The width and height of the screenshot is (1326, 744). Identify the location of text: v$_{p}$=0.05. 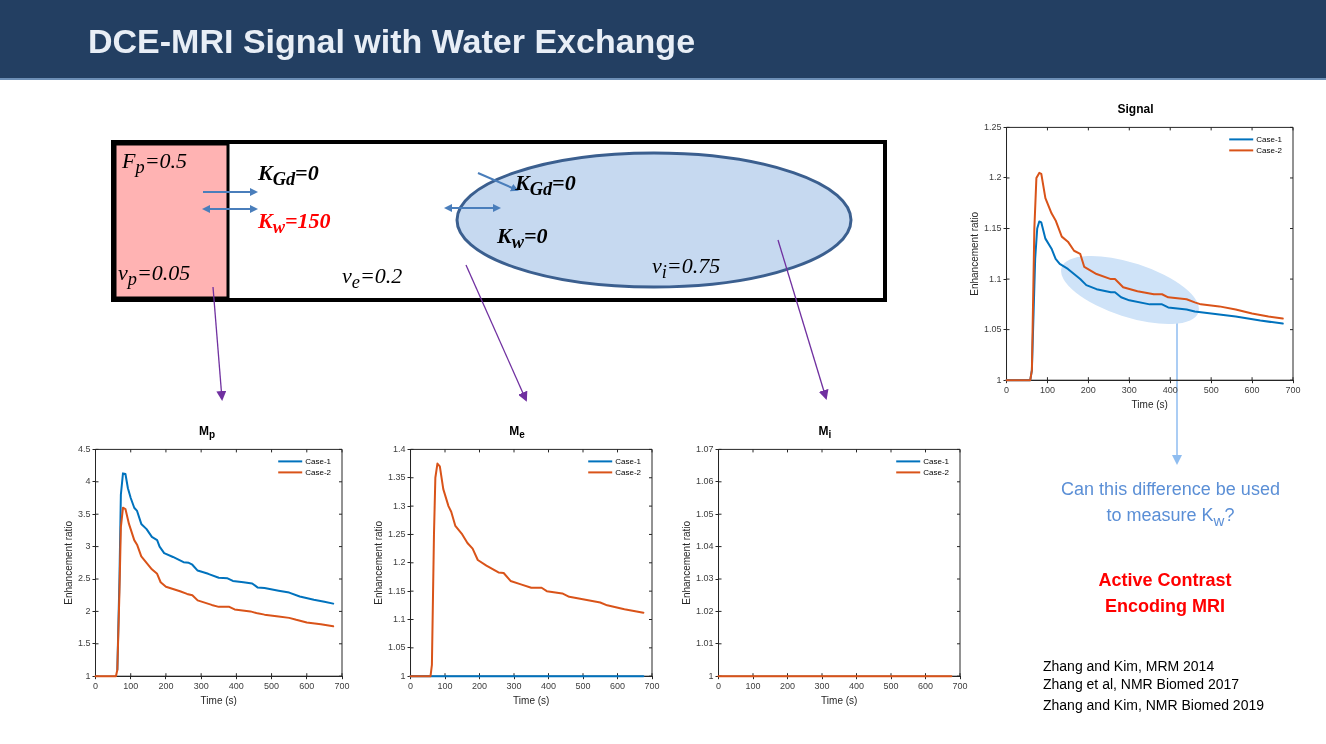
(154, 275).